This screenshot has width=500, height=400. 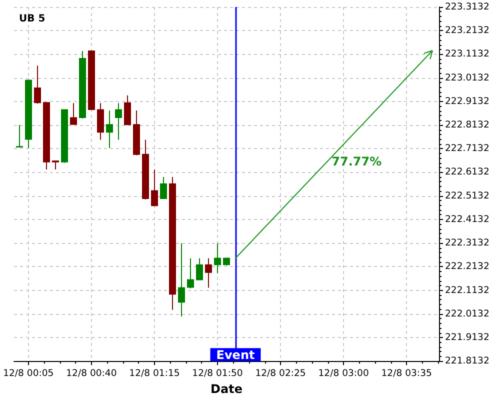 What do you see at coordinates (467, 266) in the screenshot?
I see `y-tick-label: 222.2132` at bounding box center [467, 266].